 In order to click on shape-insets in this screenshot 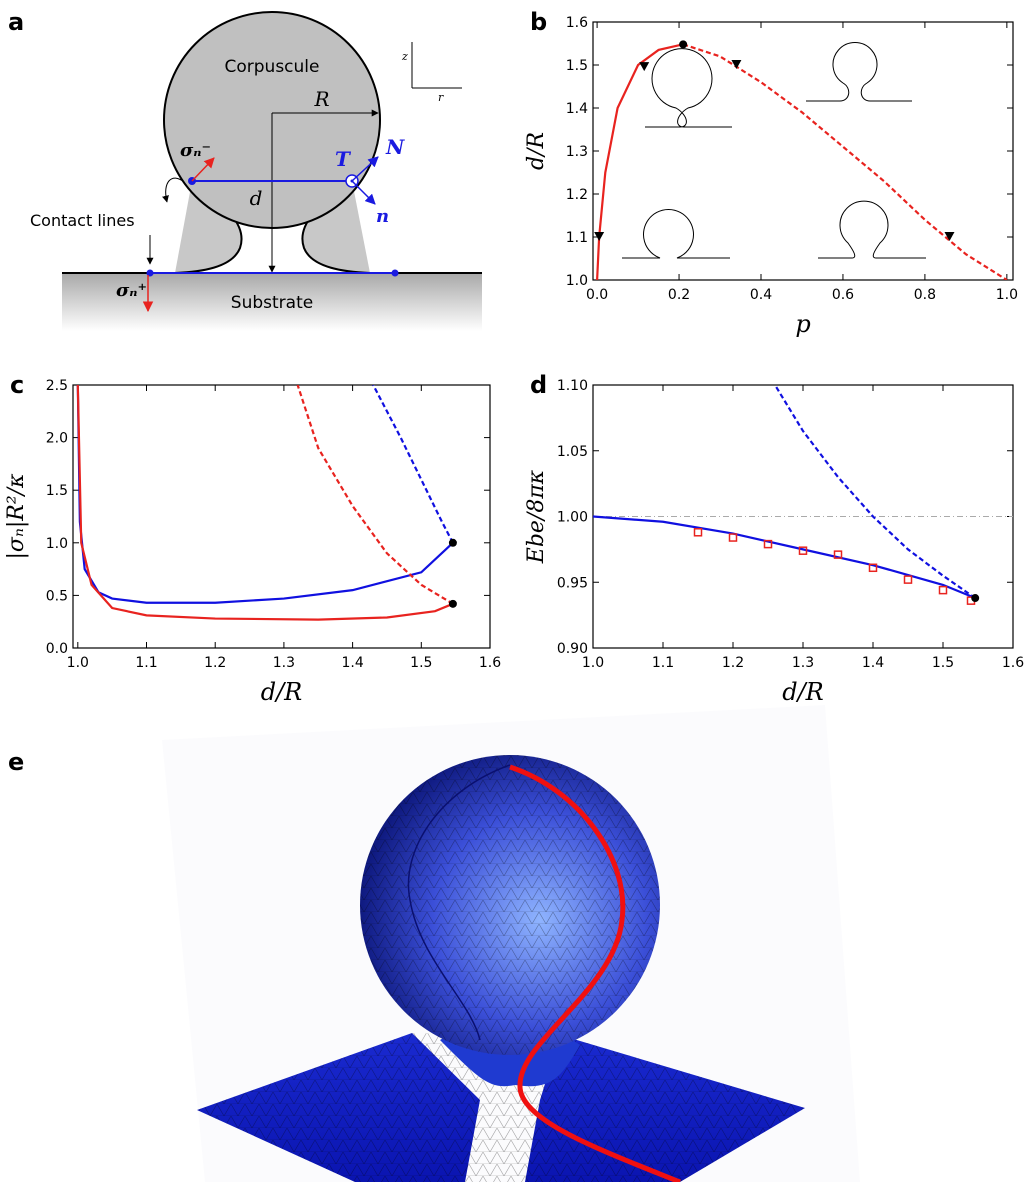, I will do `click(774, 150)`.